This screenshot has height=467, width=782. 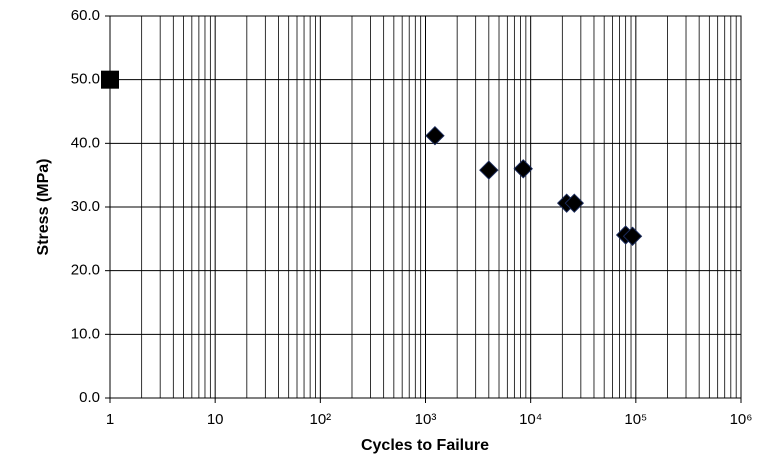 What do you see at coordinates (85, 79) in the screenshot?
I see `y-tick-label: 50.0` at bounding box center [85, 79].